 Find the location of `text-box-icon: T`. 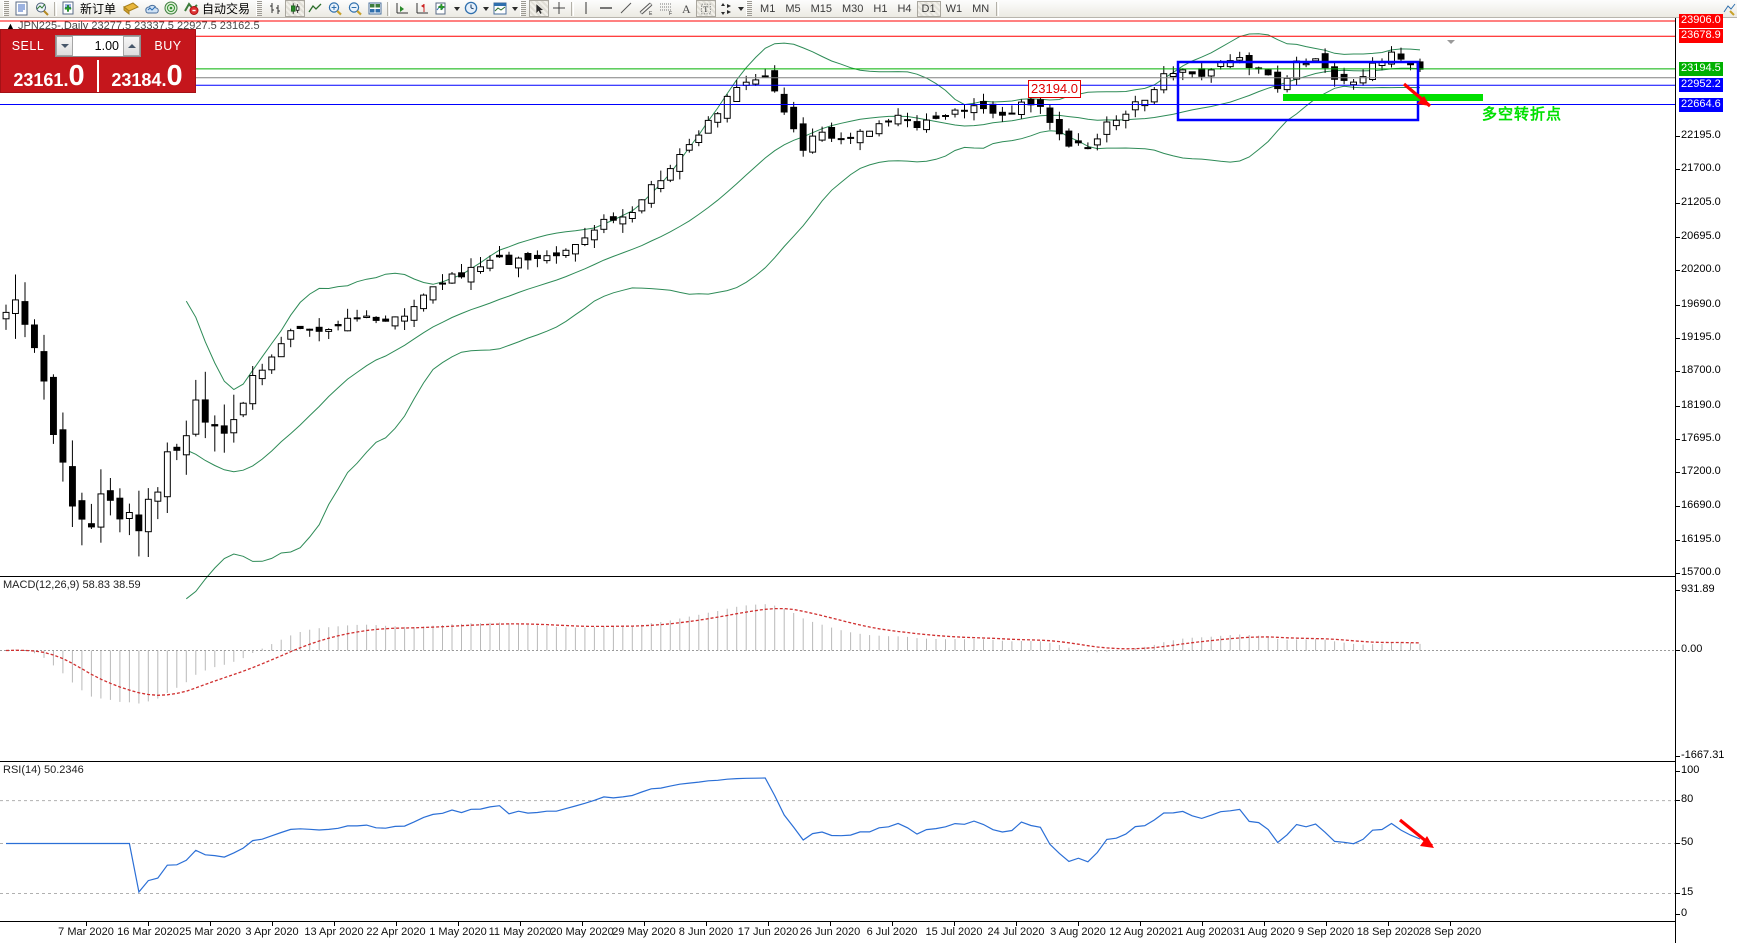

text-box-icon: T is located at coordinates (706, 8).